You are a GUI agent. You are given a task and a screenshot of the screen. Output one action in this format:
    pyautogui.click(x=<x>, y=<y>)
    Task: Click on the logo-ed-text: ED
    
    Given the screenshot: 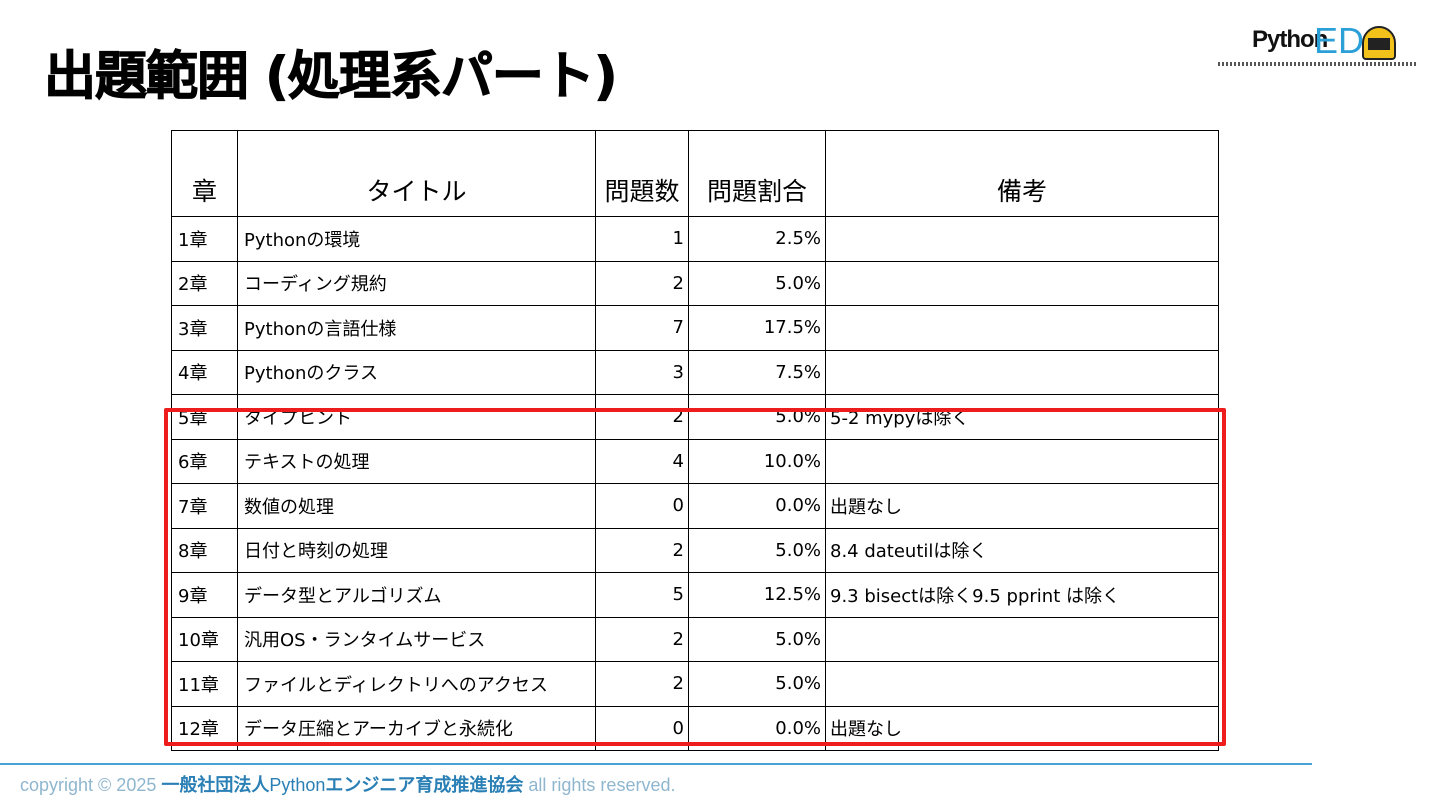 What is the action you would take?
    pyautogui.click(x=1339, y=40)
    